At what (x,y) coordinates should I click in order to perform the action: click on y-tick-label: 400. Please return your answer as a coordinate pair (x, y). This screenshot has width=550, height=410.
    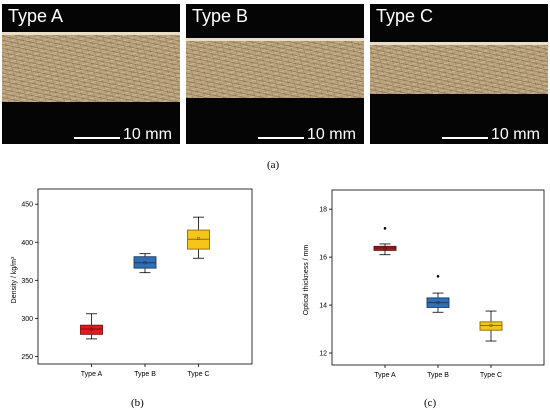
    Looking at the image, I should click on (27, 243).